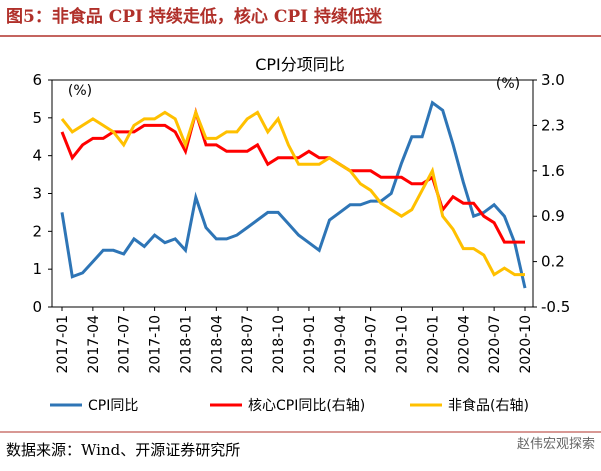  I want to click on y2-tick-label: 0.9, so click(553, 216).